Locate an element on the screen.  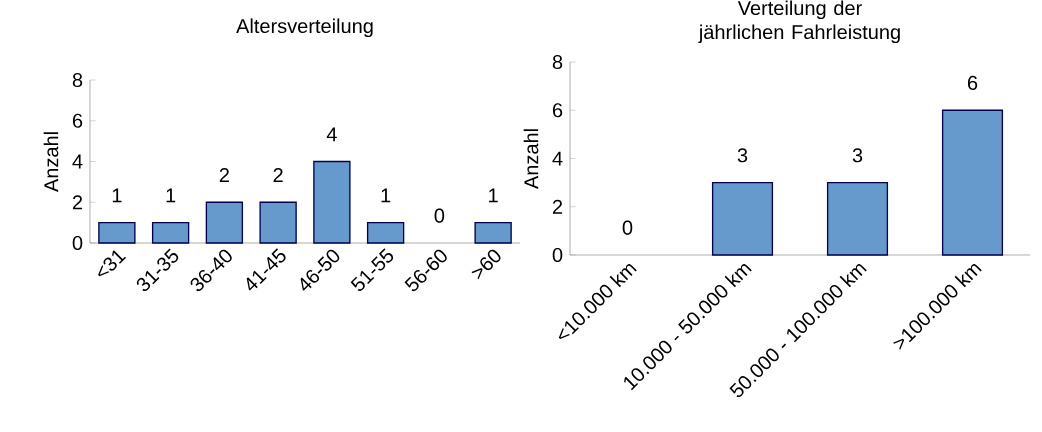
data-label: 6 is located at coordinates (972, 82).